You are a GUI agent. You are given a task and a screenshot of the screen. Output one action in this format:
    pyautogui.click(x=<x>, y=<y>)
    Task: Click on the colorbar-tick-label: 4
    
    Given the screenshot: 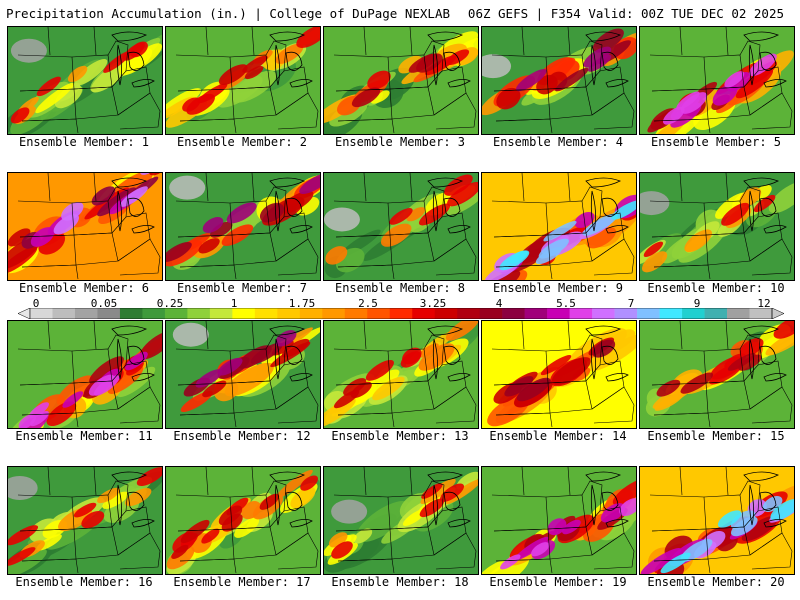 What is the action you would take?
    pyautogui.click(x=499, y=303)
    